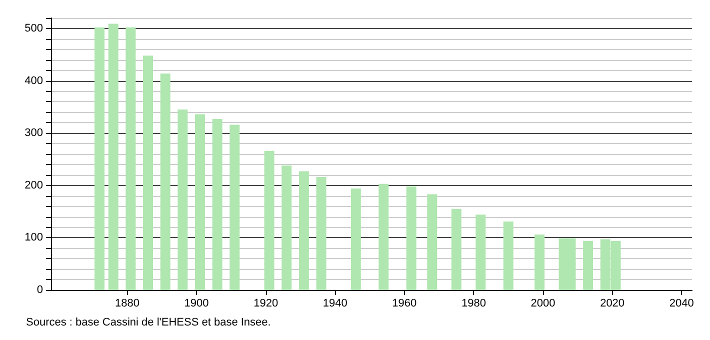  Describe the element at coordinates (196, 304) in the screenshot. I see `x-tick-label: 1900` at that location.